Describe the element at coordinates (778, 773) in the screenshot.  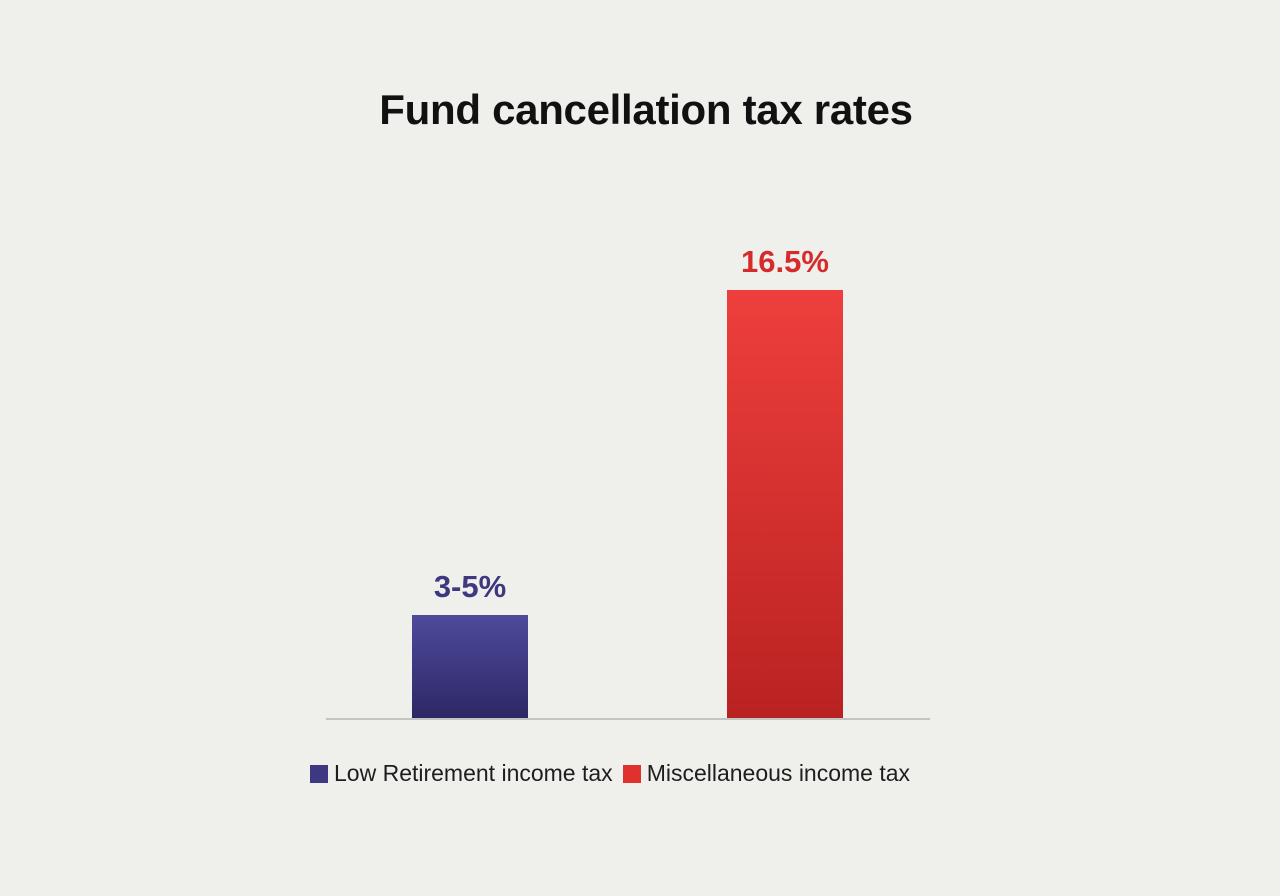
I see `legend-label-miscellaneous: Miscellaneous income tax` at that location.